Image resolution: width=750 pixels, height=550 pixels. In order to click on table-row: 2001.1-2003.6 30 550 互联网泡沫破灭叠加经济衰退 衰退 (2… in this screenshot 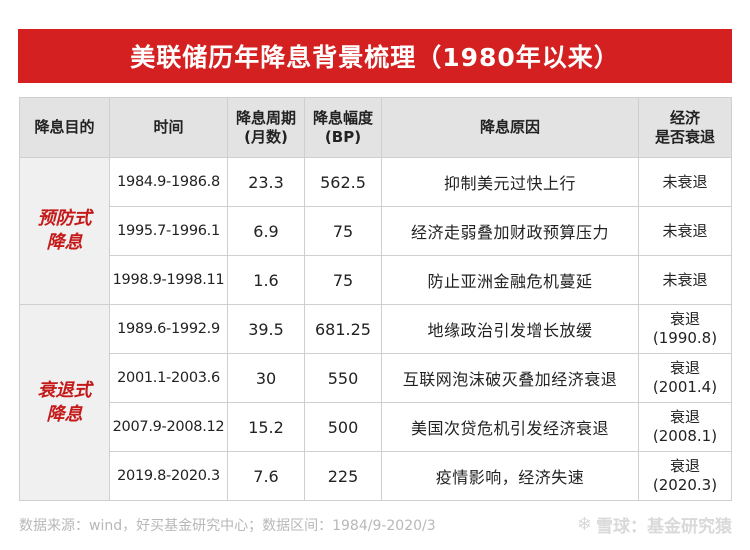, I will do `click(376, 378)`.